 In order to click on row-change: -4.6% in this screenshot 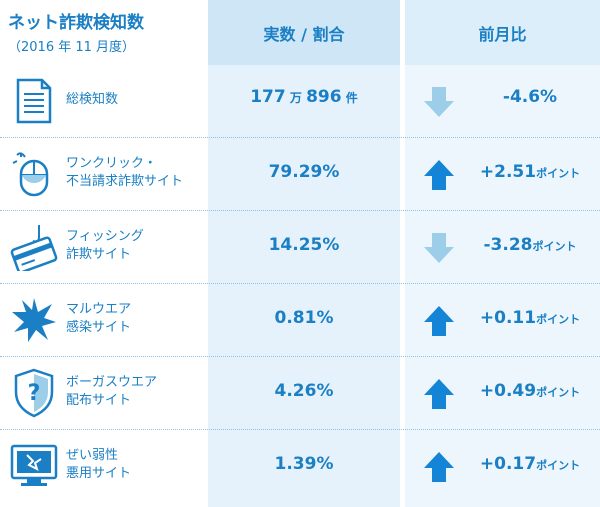, I will do `click(530, 97)`.